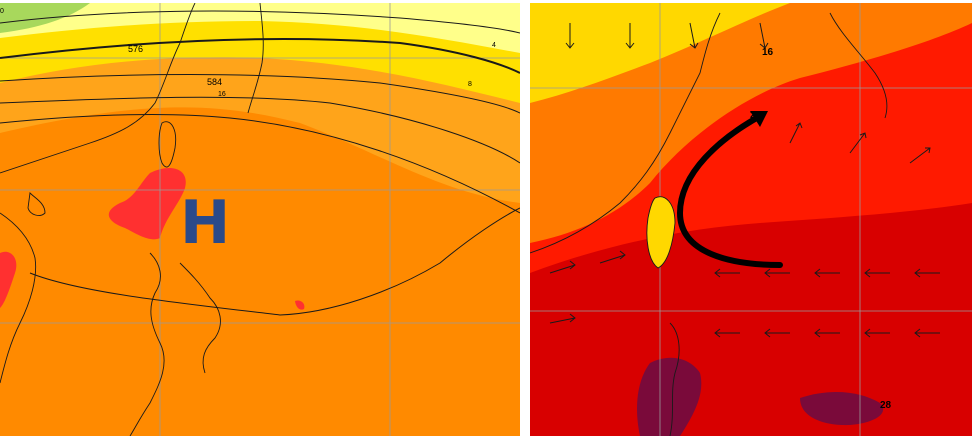 The image size is (972, 439). Describe the element at coordinates (494, 45) in the screenshot. I see `contour-label-4: 4` at that location.